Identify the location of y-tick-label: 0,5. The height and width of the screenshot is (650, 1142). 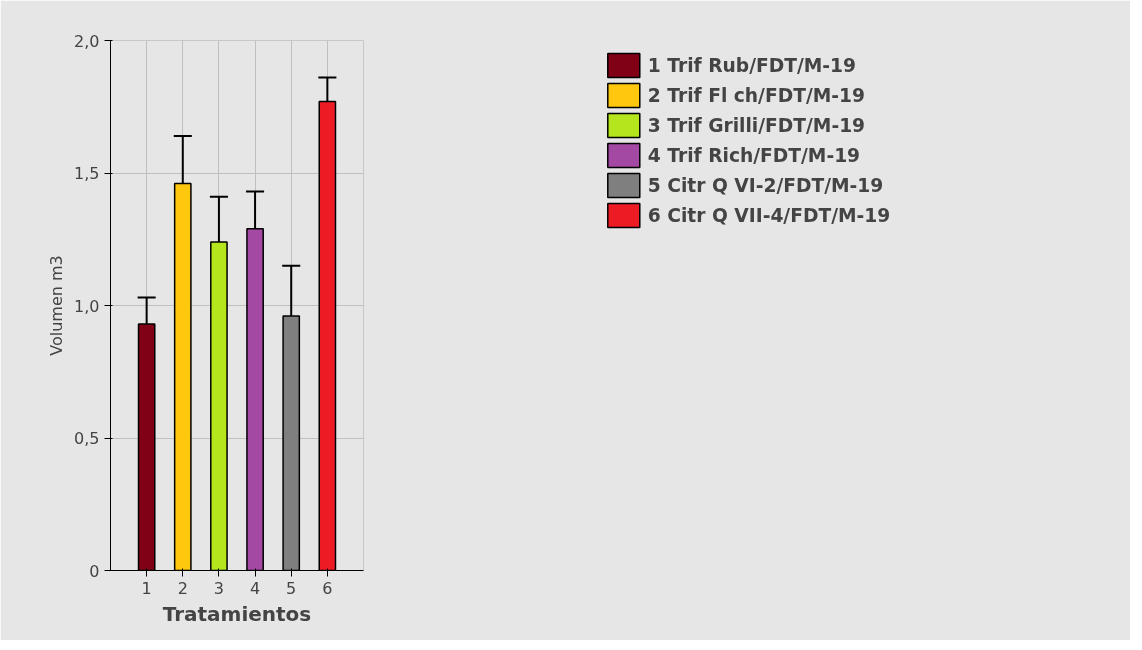
(87, 438).